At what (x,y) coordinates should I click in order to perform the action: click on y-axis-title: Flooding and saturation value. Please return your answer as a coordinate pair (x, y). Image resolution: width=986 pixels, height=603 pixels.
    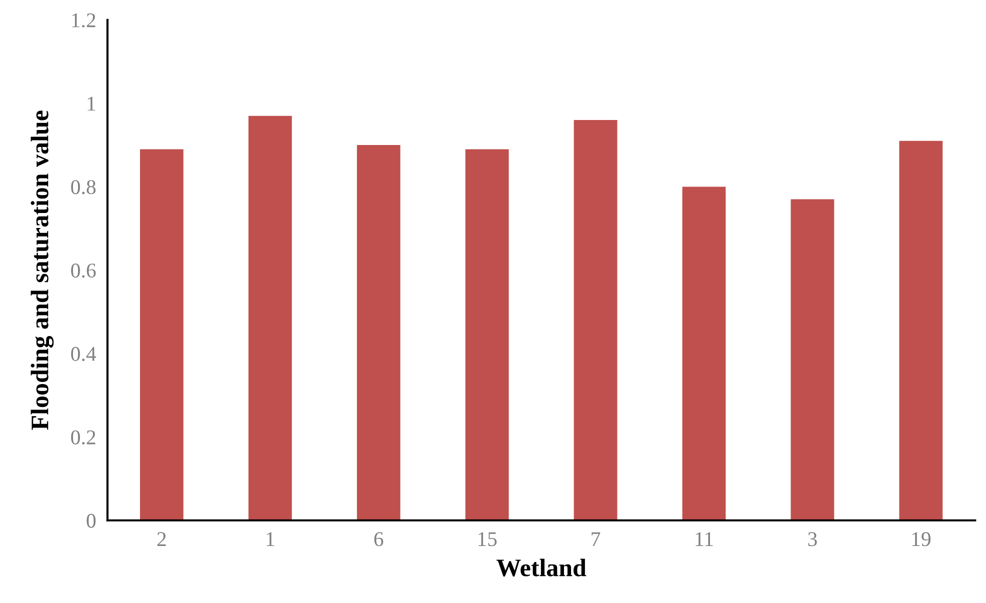
    Looking at the image, I should click on (42, 270).